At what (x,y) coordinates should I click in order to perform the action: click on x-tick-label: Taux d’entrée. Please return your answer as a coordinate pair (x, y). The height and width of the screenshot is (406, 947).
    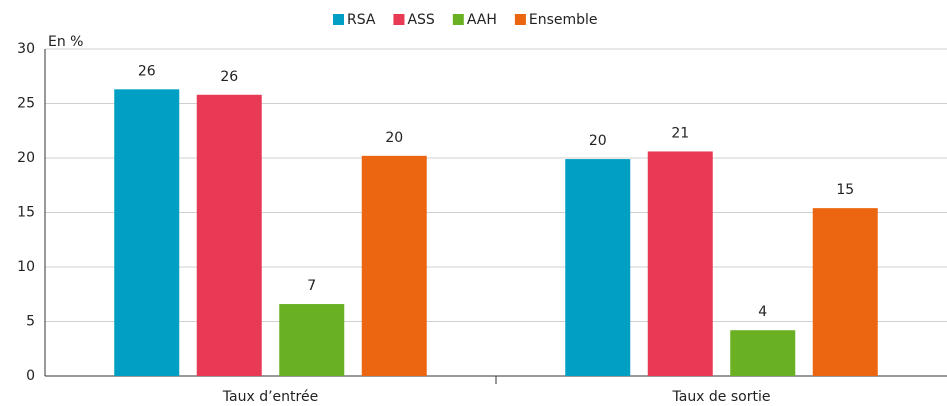
    Looking at the image, I should click on (270, 397).